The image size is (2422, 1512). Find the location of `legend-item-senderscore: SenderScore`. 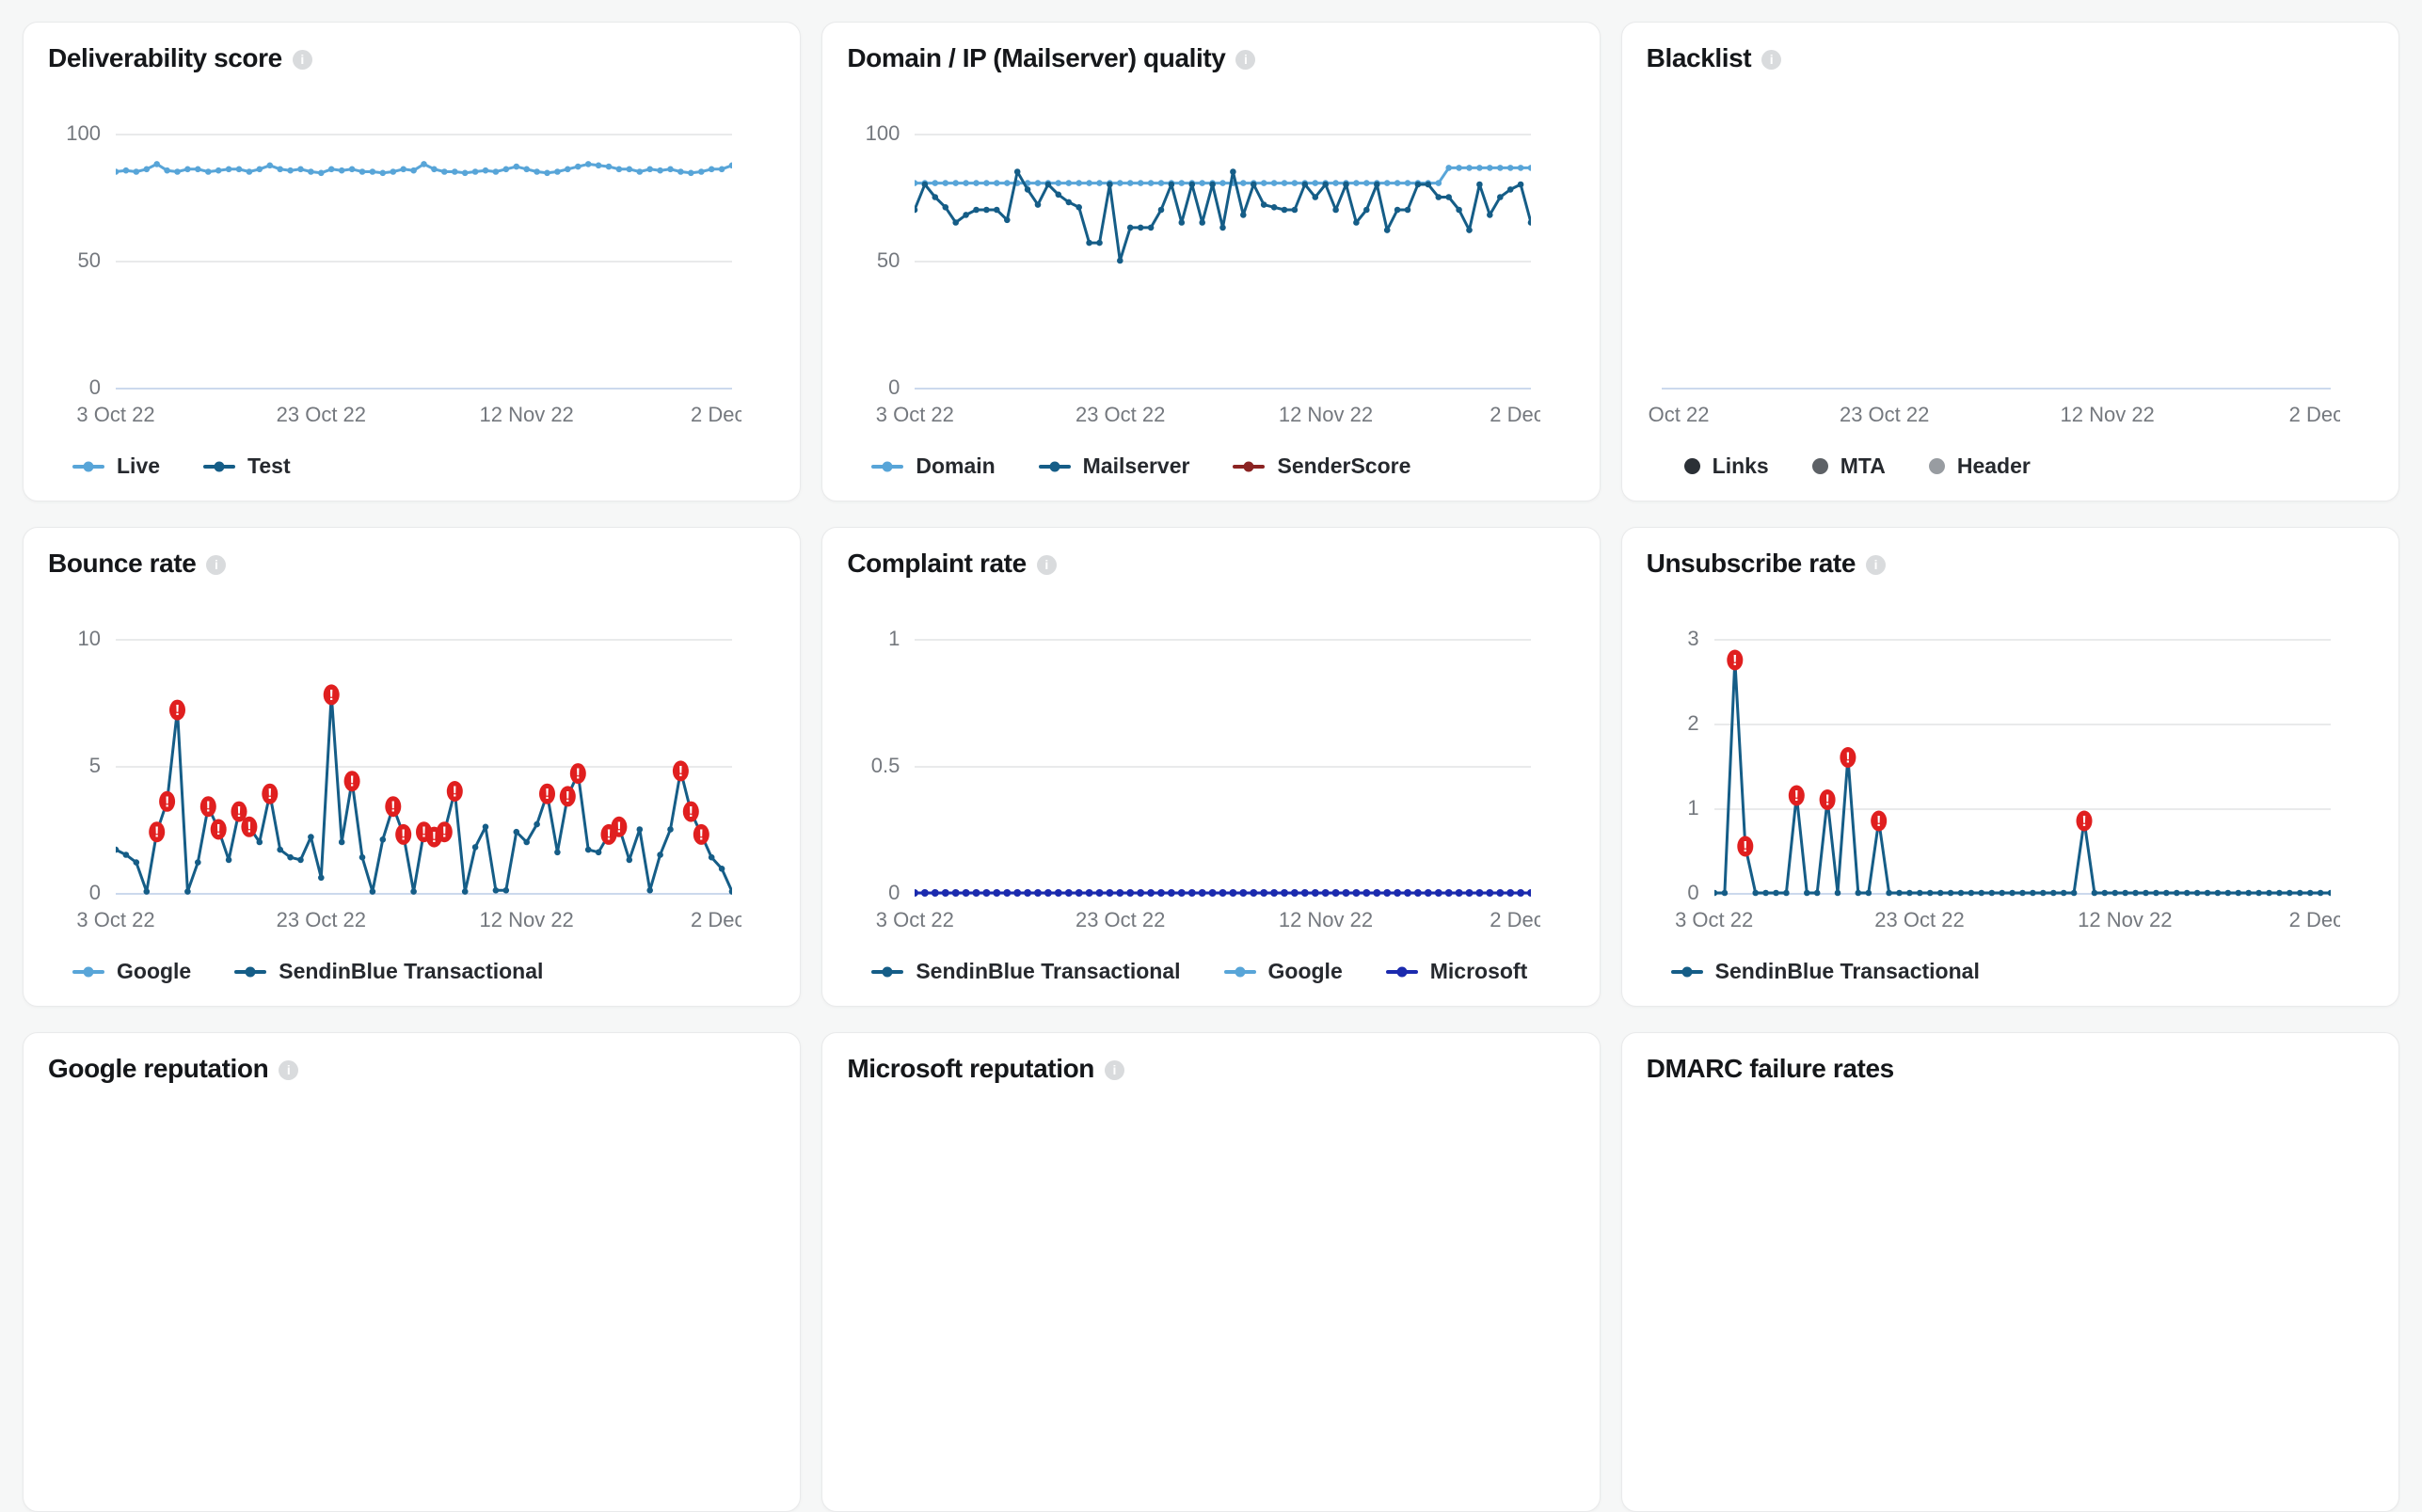

legend-item-senderscore: SenderScore is located at coordinates (1321, 467).